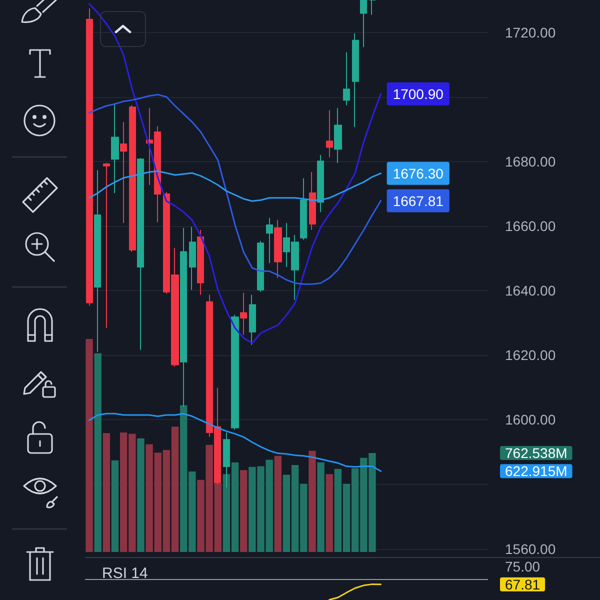 This screenshot has width=600, height=600. I want to click on y-tick-label: 75.00, so click(522, 566).